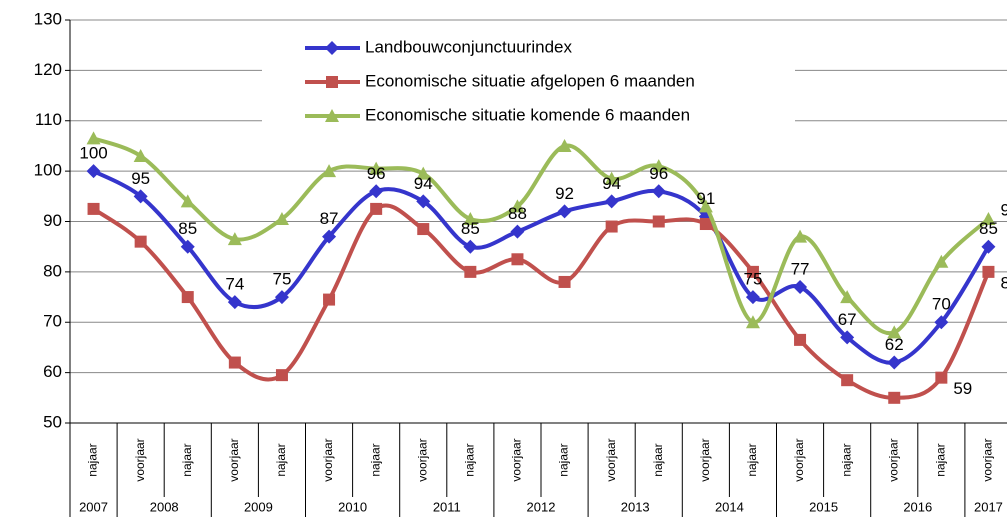 The image size is (1007, 517). I want to click on data-label: 62, so click(894, 344).